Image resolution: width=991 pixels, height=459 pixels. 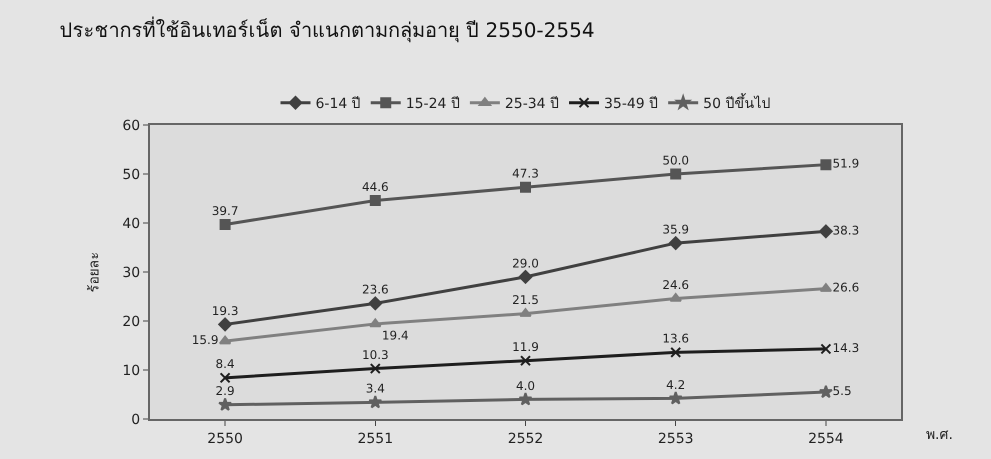 I want to click on data-label: 24.6, so click(x=676, y=285).